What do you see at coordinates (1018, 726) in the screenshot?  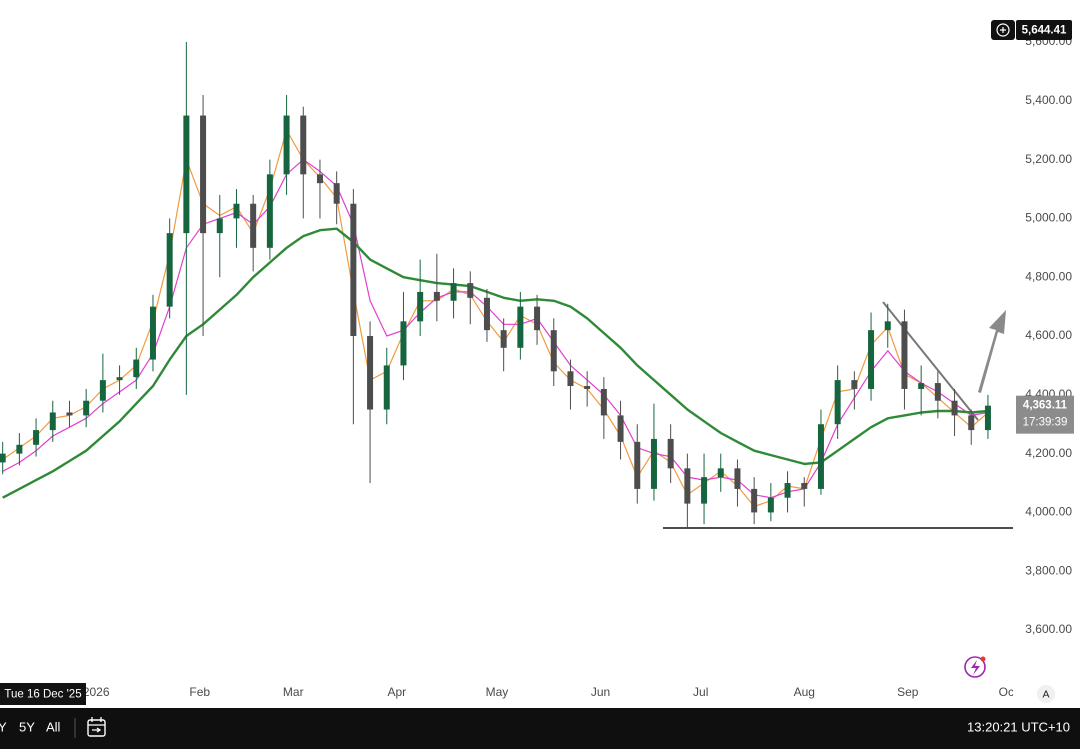 I see `clock: 13:20:21 UTC+10` at bounding box center [1018, 726].